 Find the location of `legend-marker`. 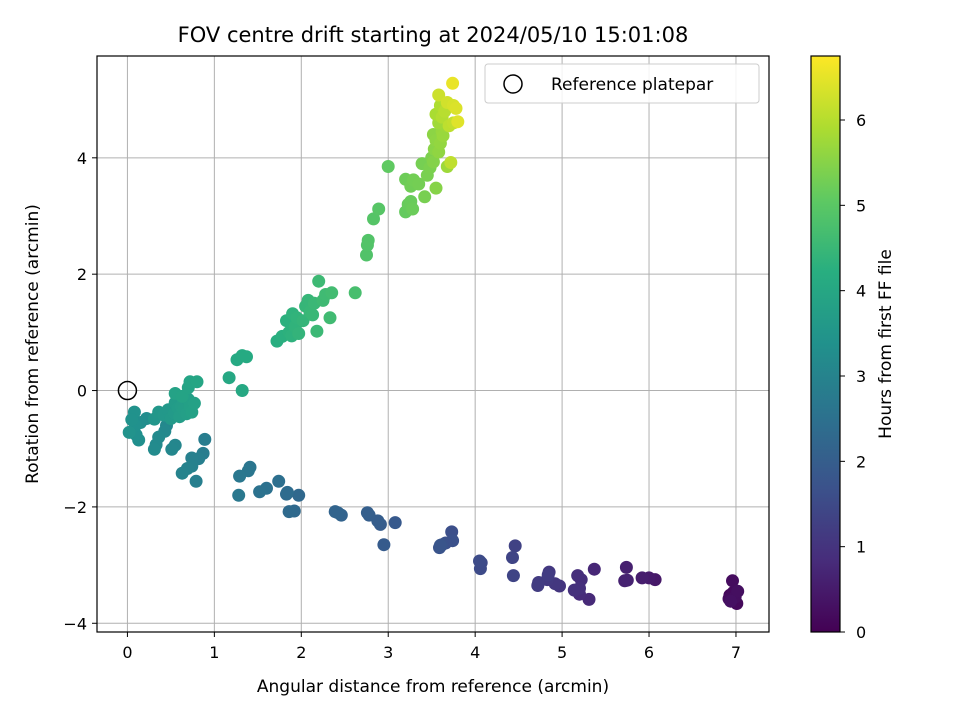

legend-marker is located at coordinates (513, 84).